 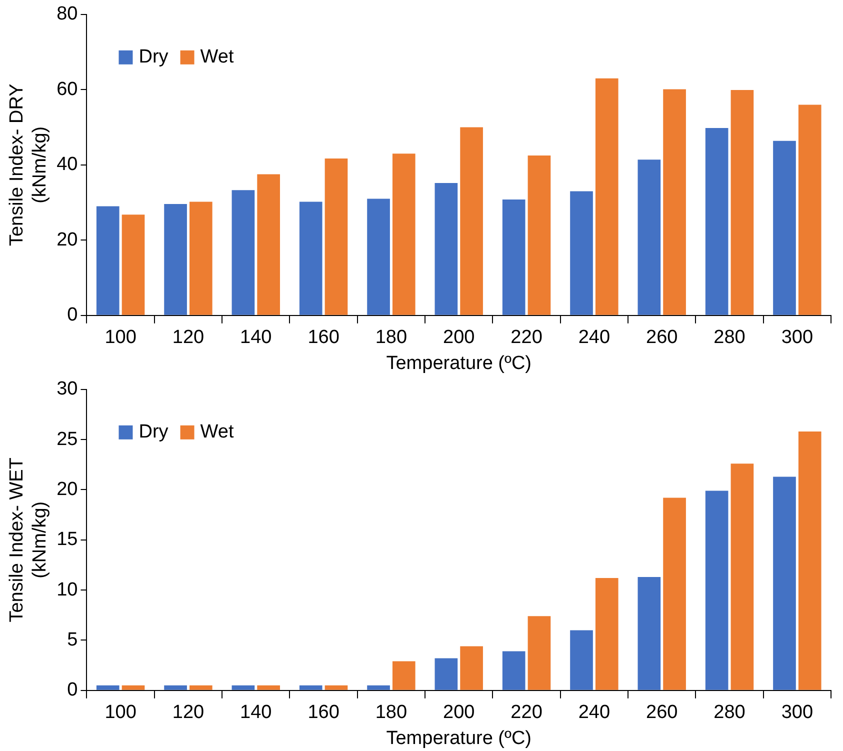 What do you see at coordinates (67, 589) in the screenshot?
I see `y-tick-label: 10` at bounding box center [67, 589].